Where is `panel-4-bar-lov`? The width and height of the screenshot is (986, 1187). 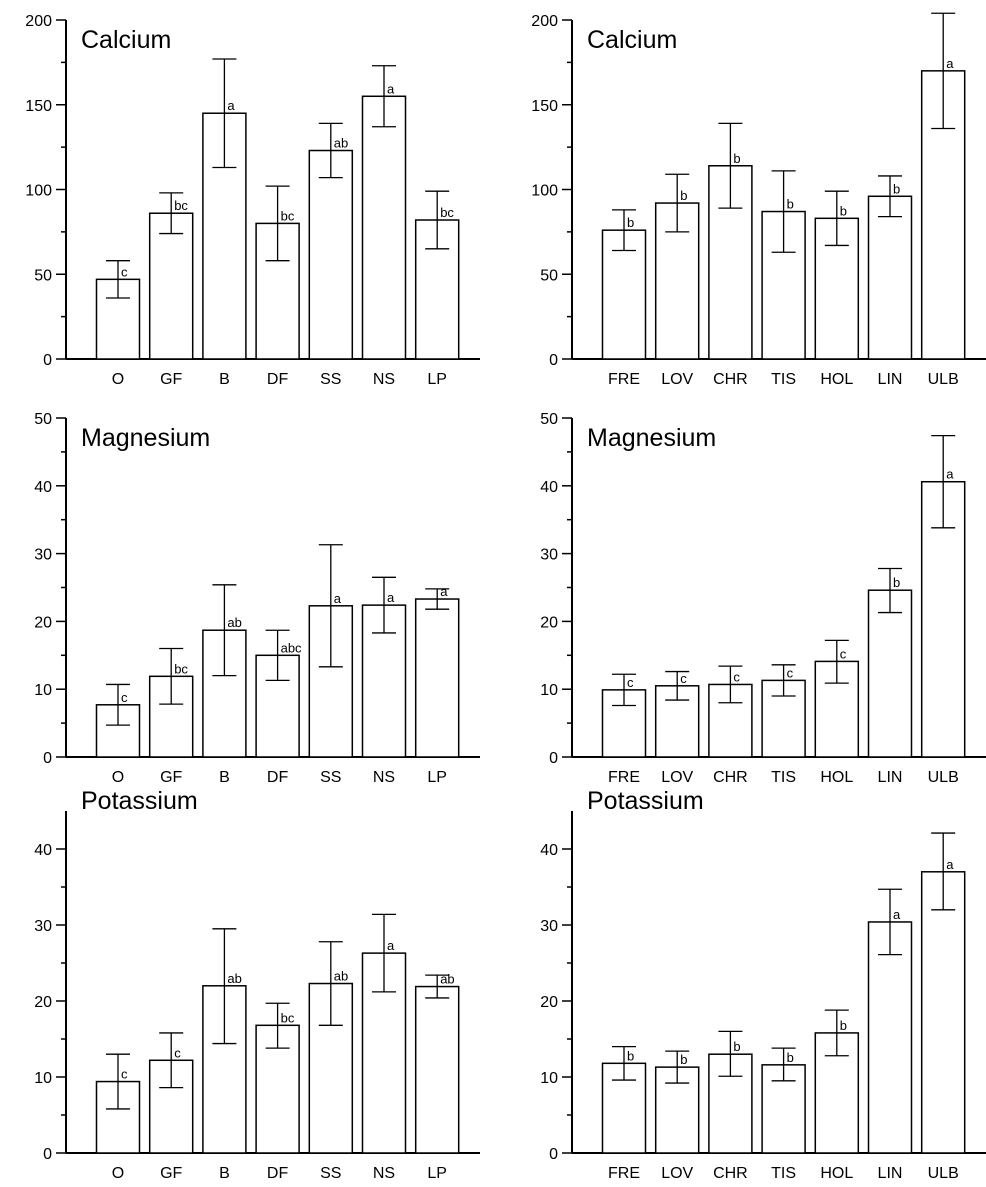
panel-4-bar-lov is located at coordinates (677, 721).